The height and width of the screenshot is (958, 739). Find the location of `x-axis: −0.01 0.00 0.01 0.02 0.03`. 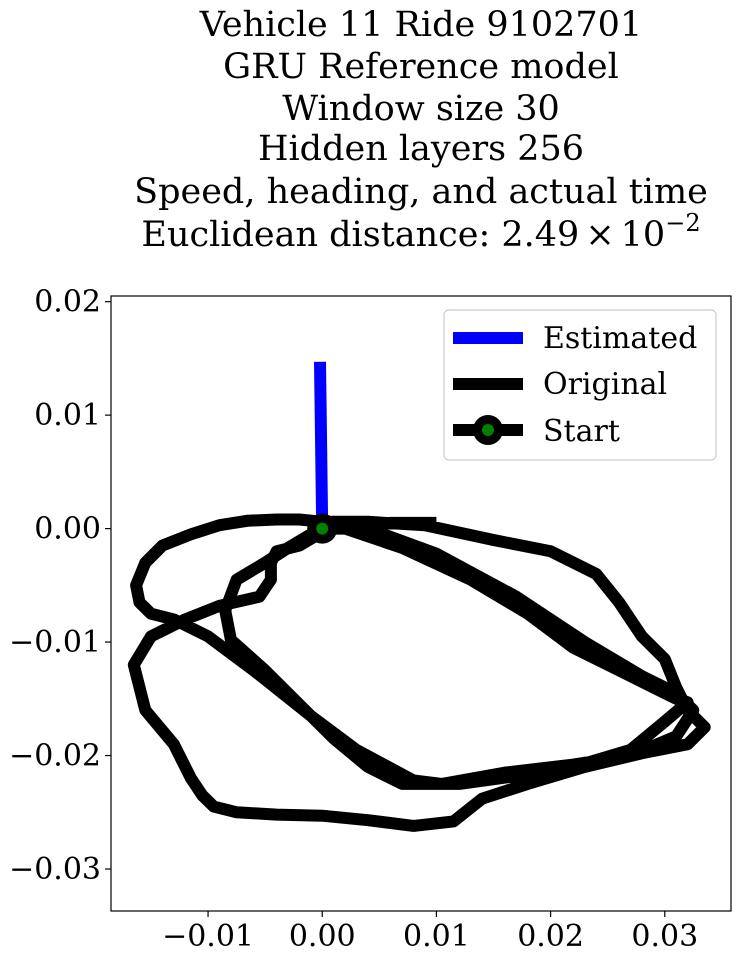

x-axis: −0.01 0.00 0.01 0.02 0.03 is located at coordinates (430, 932).